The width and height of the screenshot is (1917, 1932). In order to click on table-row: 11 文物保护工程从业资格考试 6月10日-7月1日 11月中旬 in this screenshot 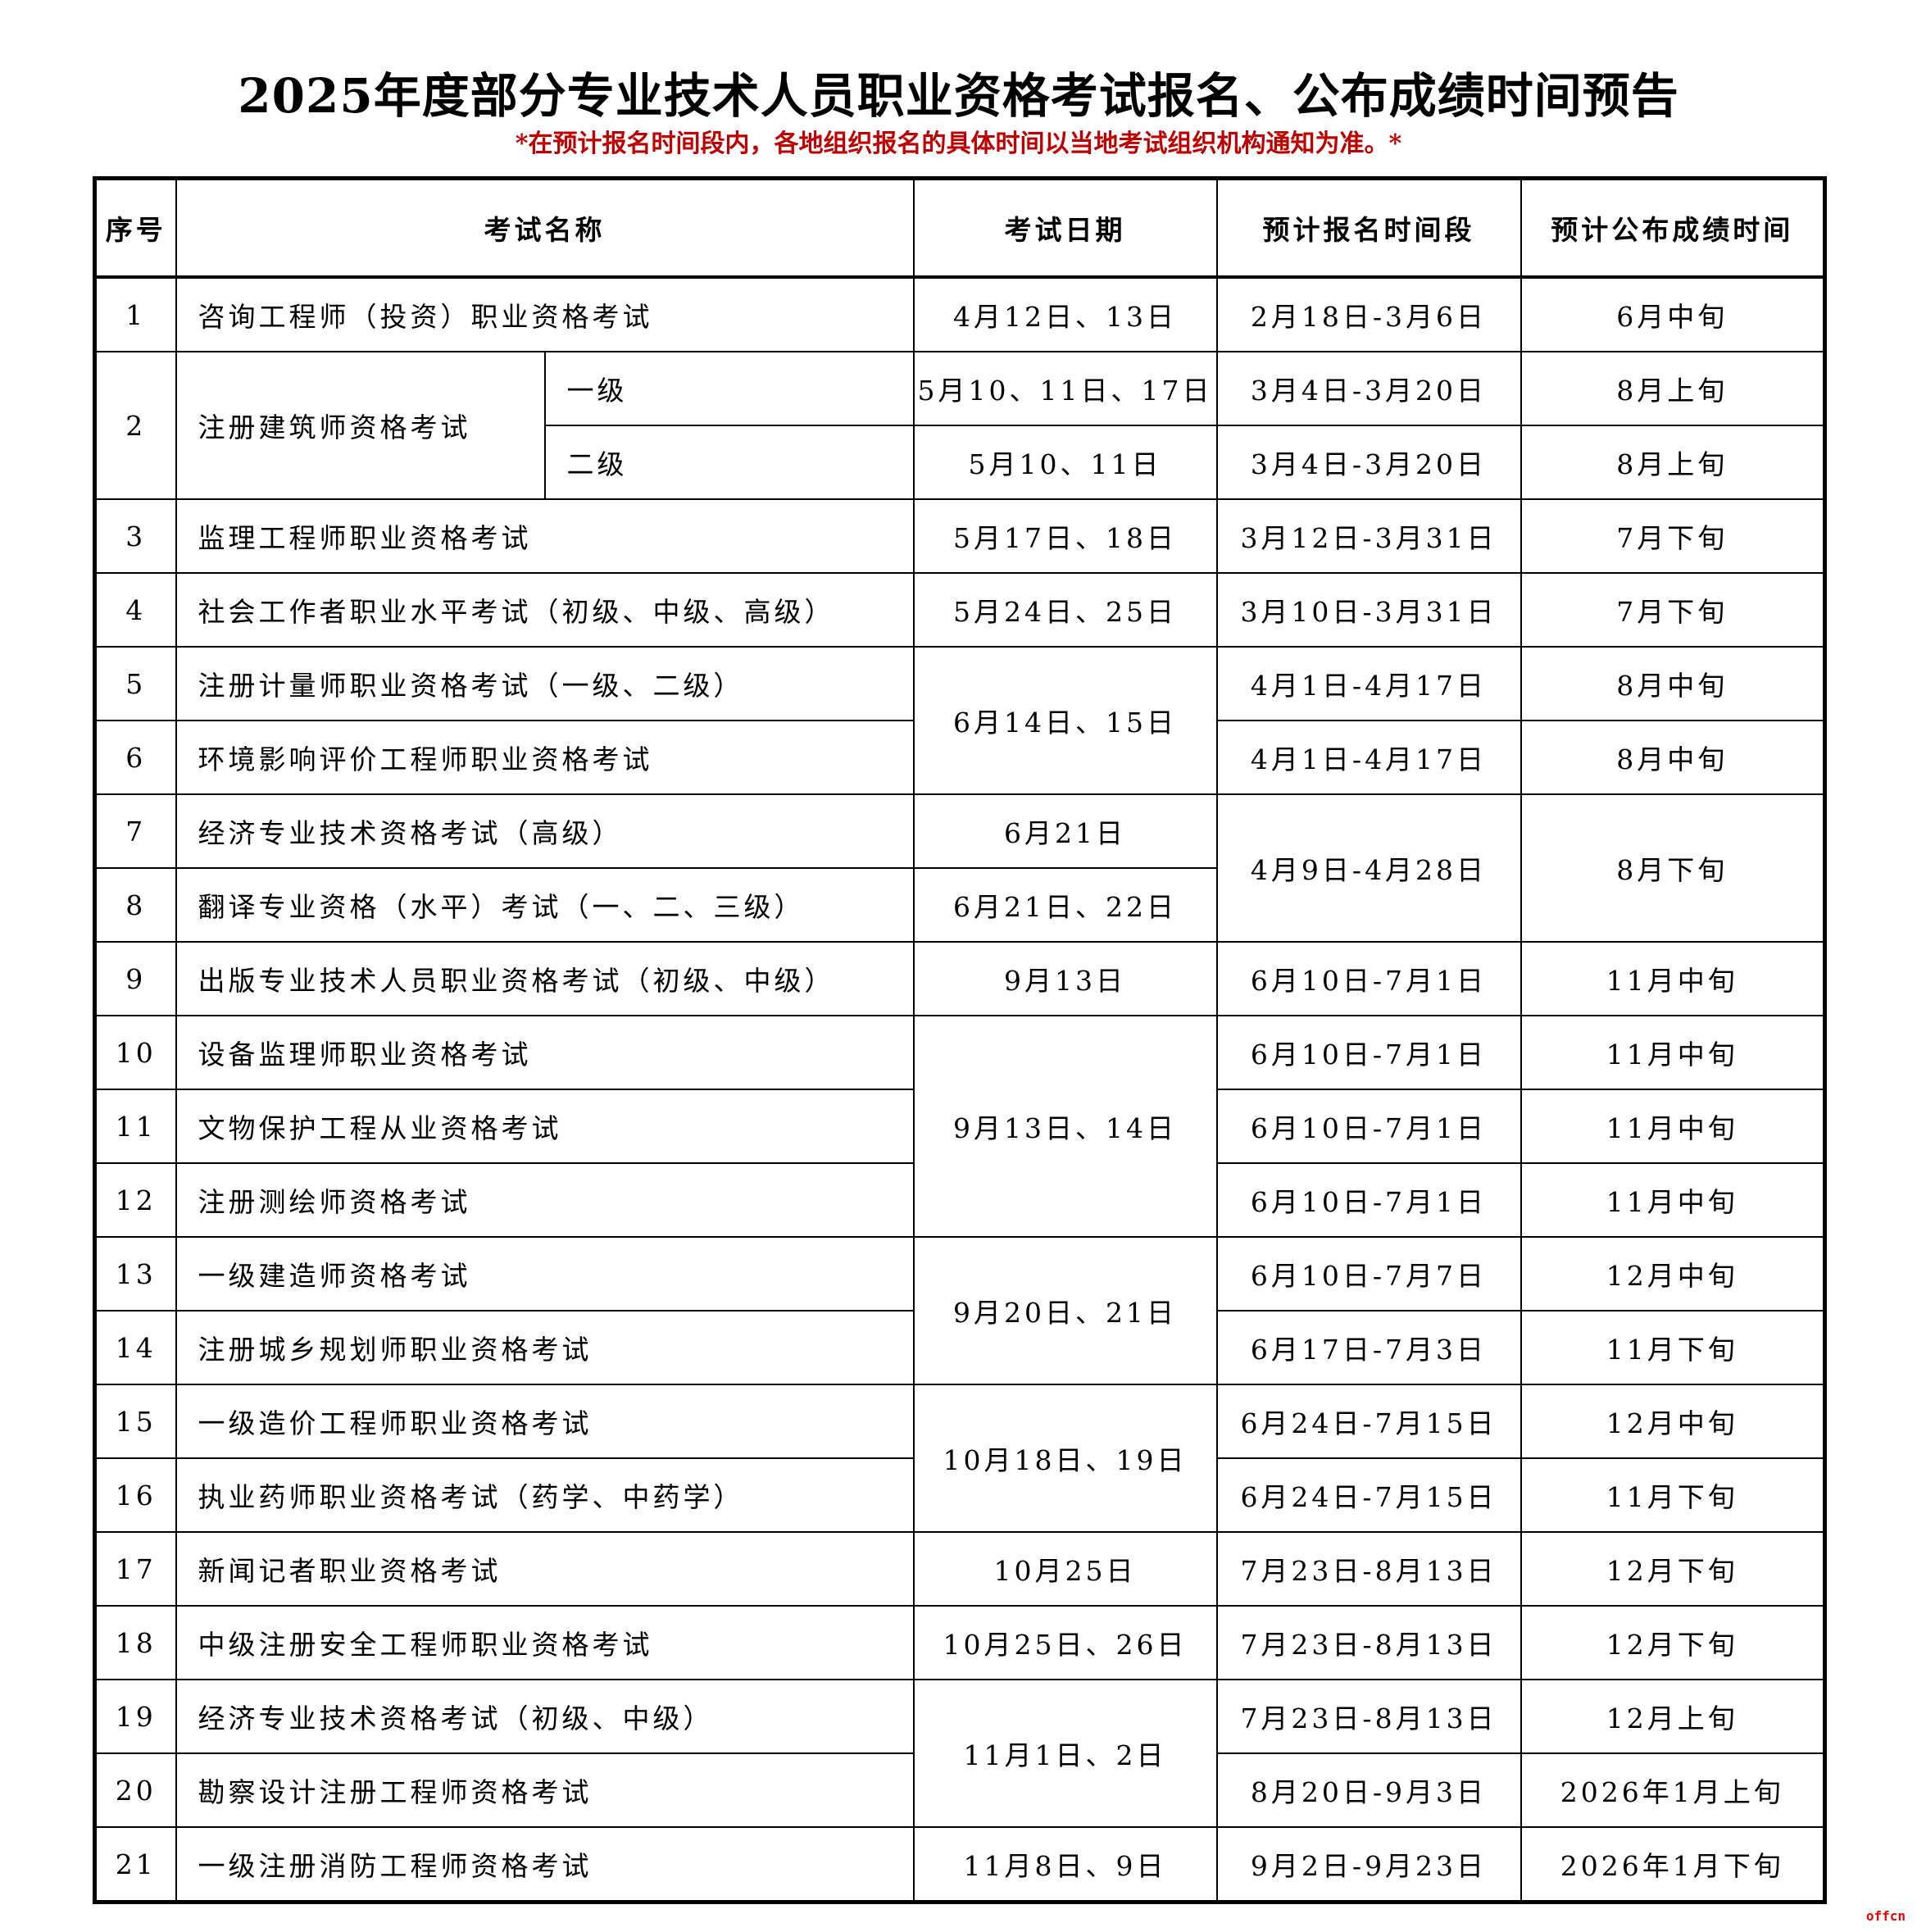, I will do `click(959, 1126)`.